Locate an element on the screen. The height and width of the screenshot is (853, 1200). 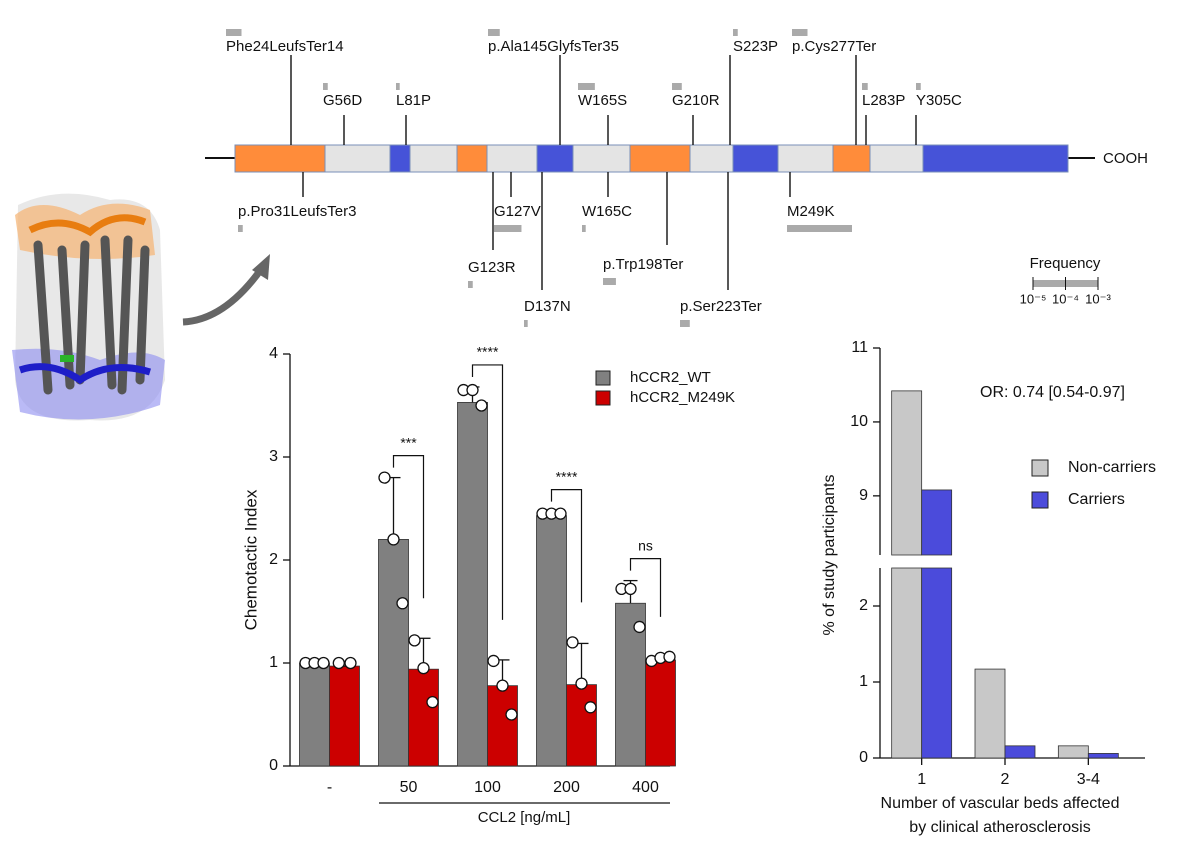
mutation-label: G56D is located at coordinates (342, 100).